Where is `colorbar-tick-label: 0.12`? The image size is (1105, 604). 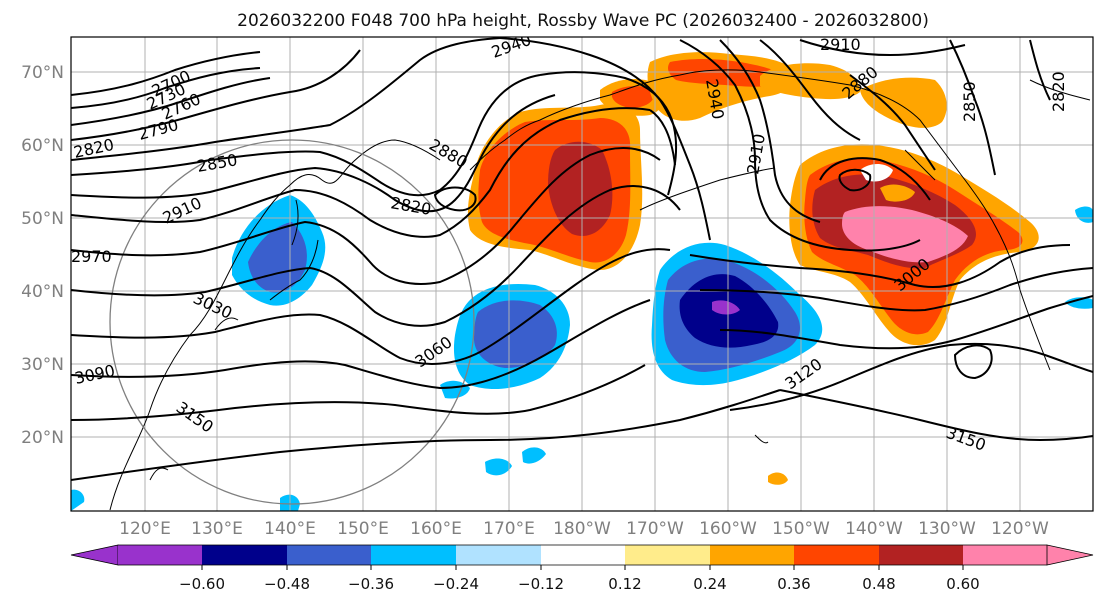
colorbar-tick-label: 0.12 is located at coordinates (624, 584).